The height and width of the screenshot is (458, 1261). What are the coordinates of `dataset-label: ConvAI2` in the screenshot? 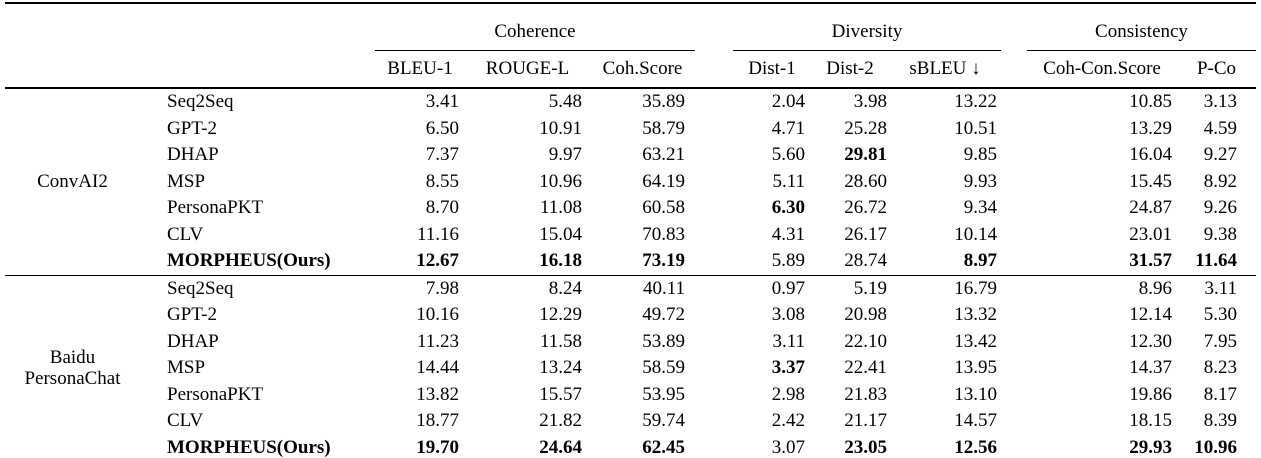 It's located at (72, 181).